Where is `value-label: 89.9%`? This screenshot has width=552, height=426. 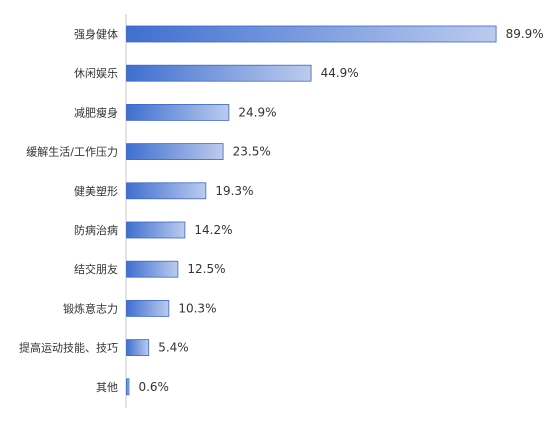
value-label: 89.9% is located at coordinates (525, 34).